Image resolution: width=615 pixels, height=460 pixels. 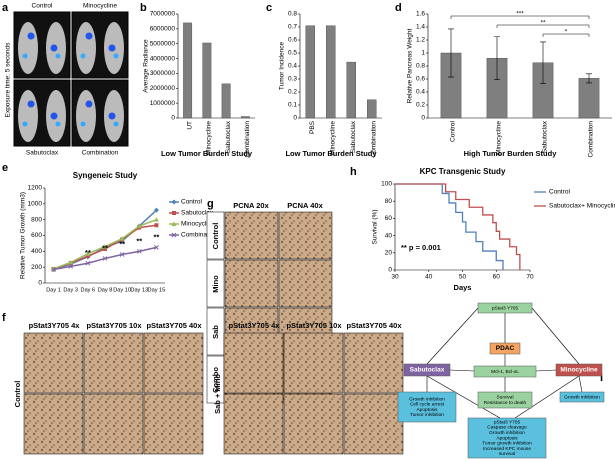 What do you see at coordinates (420, 27) in the screenshot?
I see `y-tick-label: 1.4` at bounding box center [420, 27].